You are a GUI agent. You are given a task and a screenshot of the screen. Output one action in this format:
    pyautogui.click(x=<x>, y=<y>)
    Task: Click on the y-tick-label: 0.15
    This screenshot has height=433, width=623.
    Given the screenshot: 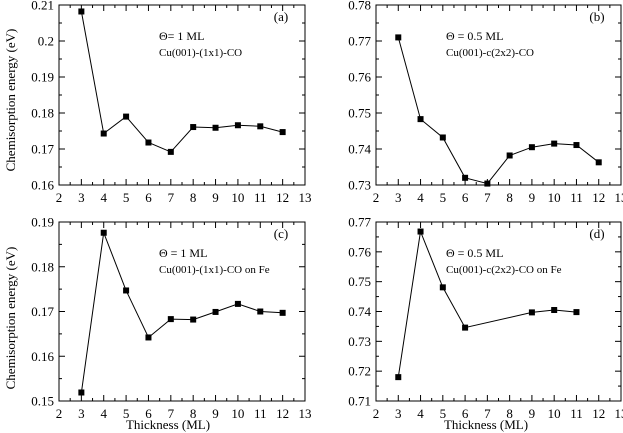 What is the action you would take?
    pyautogui.click(x=42, y=401)
    